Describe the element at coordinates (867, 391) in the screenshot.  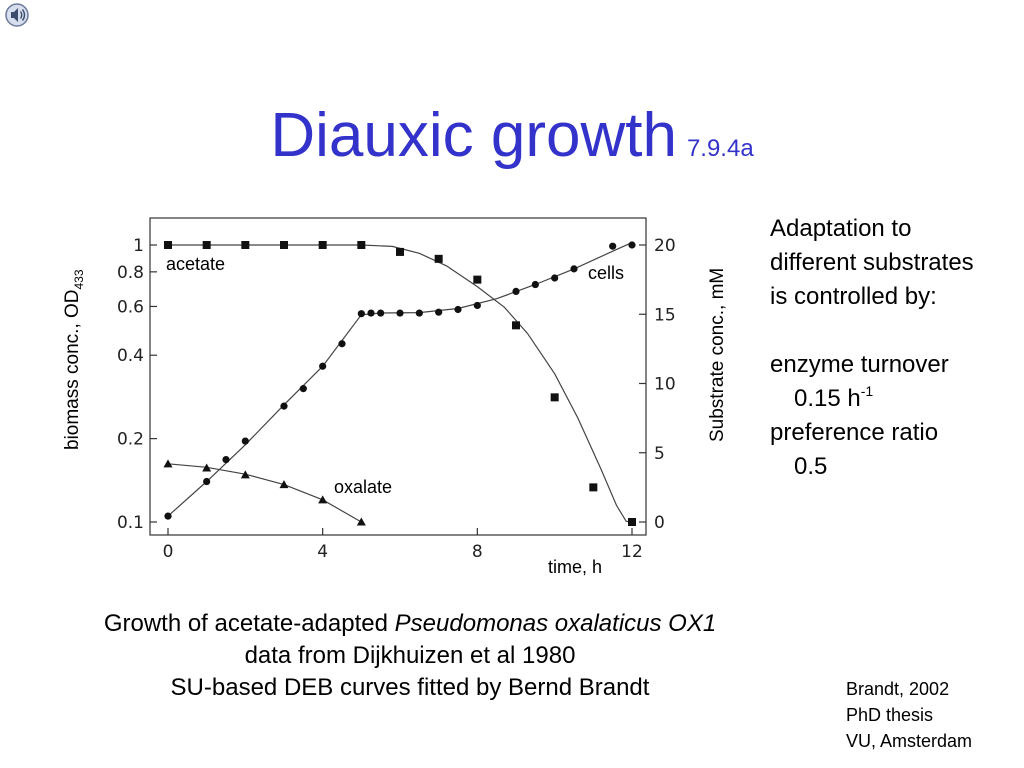
I see `turnover-exponent: -1` at that location.